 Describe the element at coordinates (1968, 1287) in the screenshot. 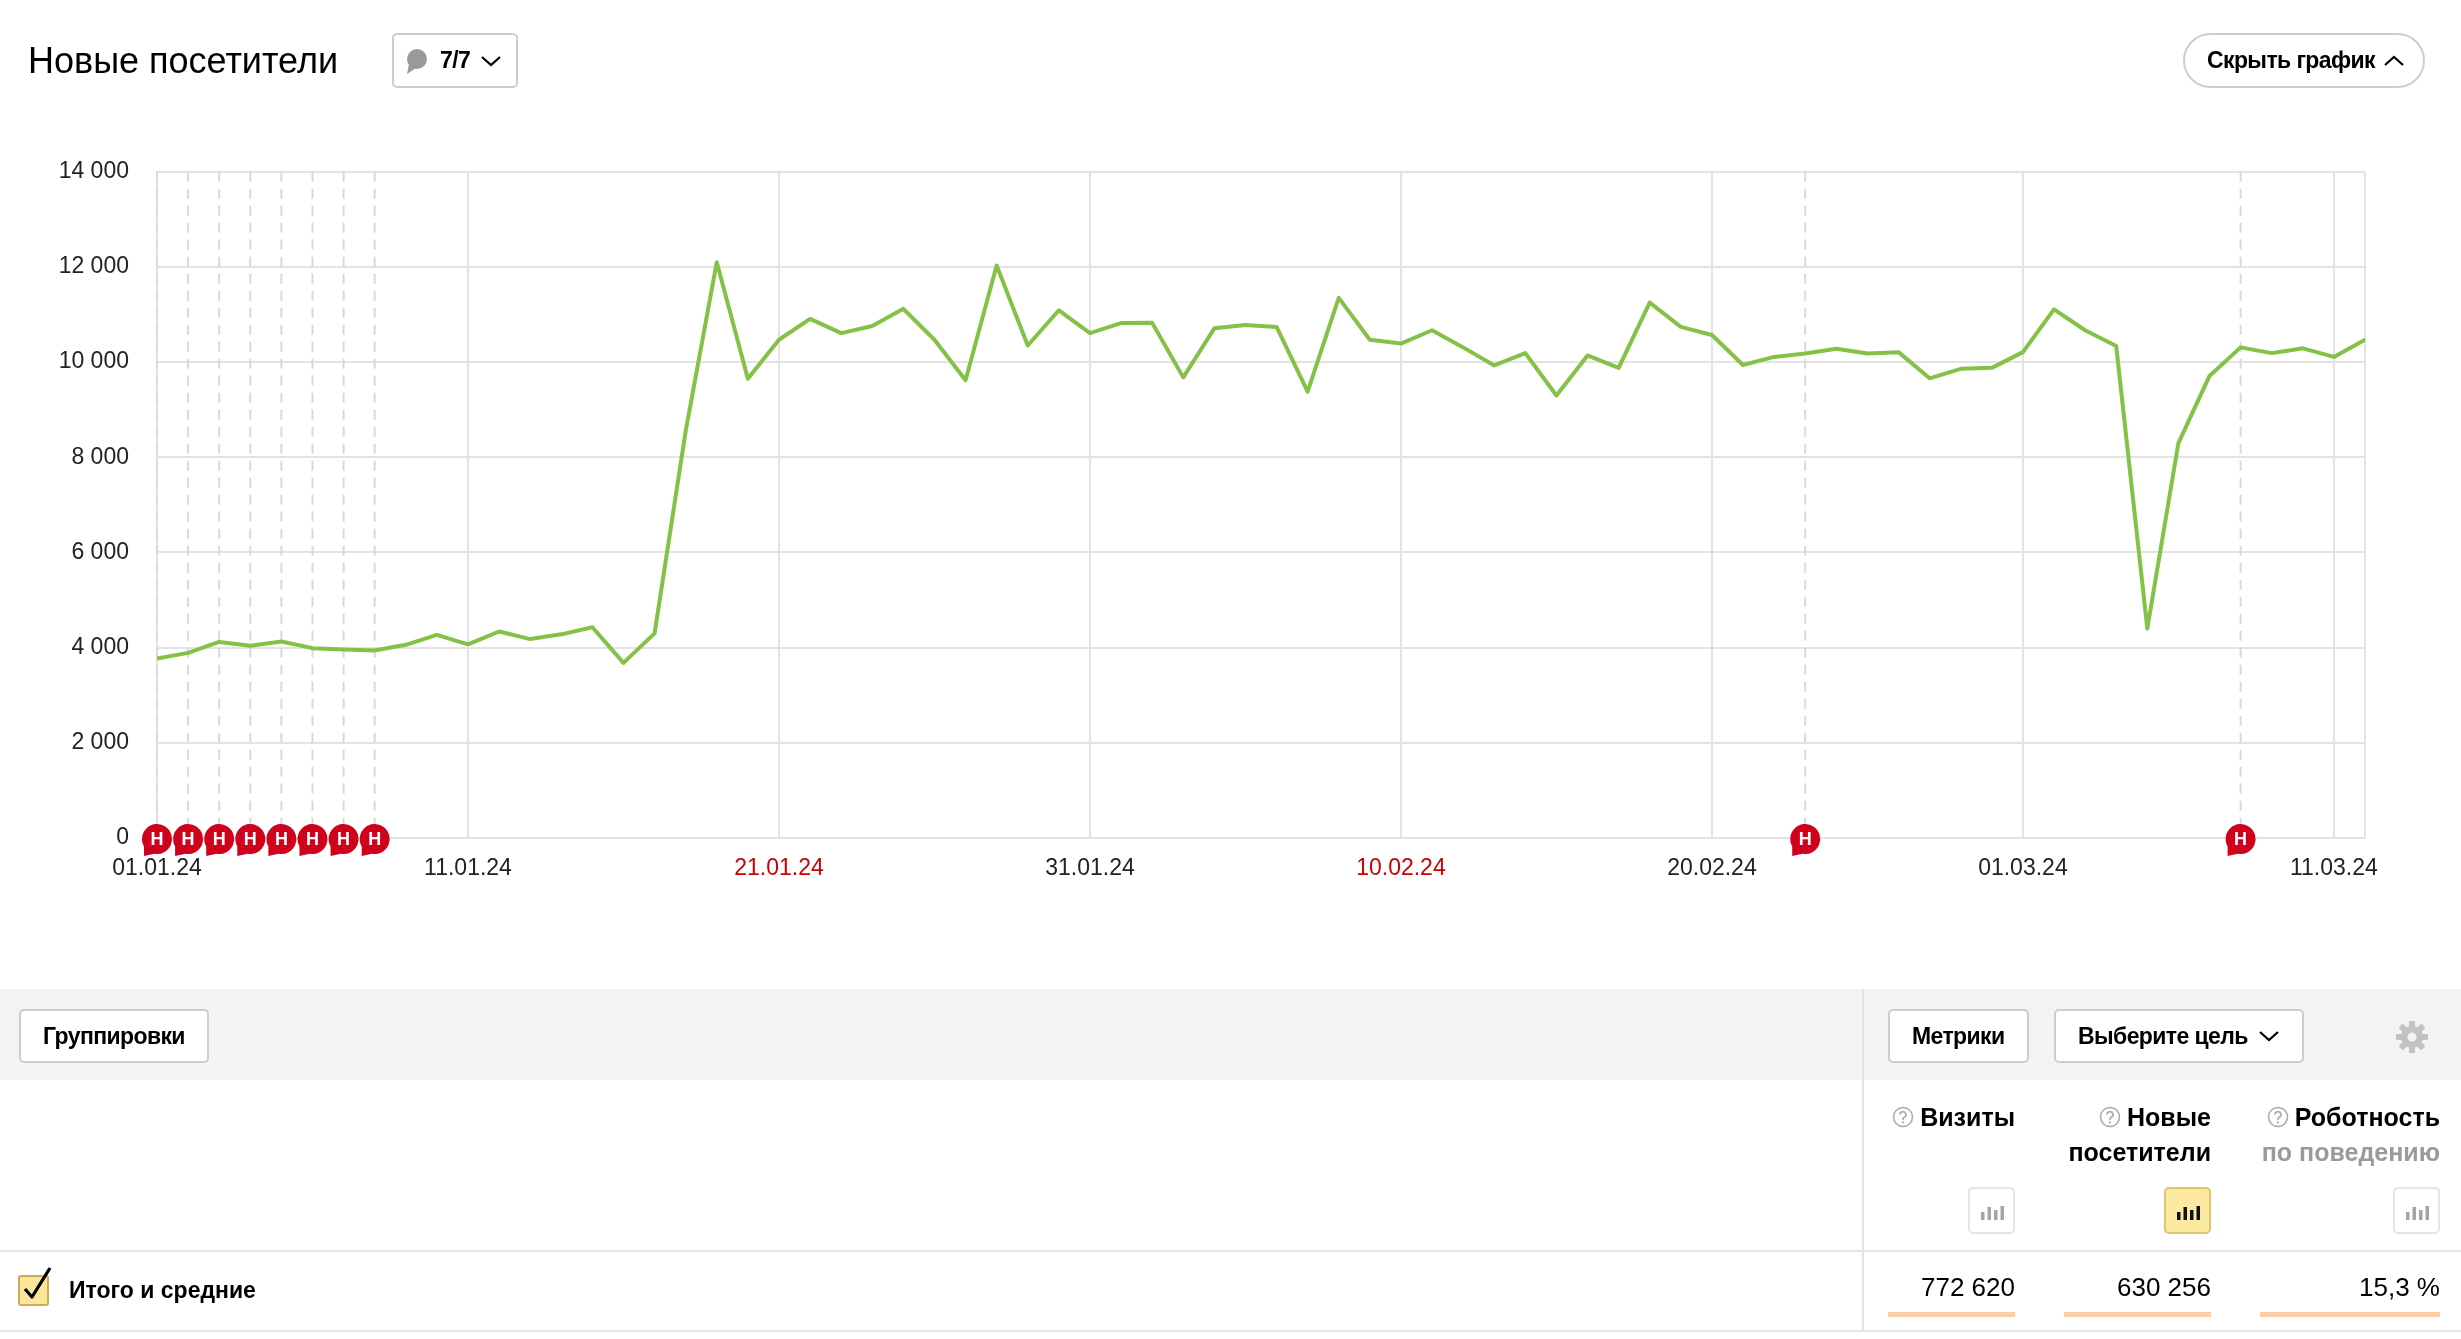

I see `text: 772 620` at that location.